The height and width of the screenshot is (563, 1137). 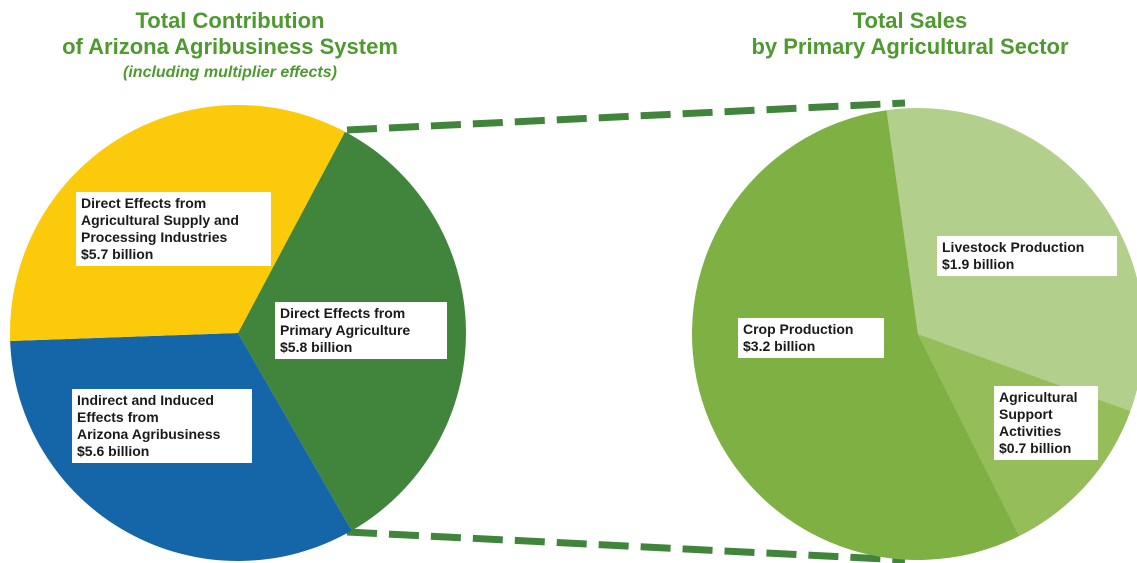 I want to click on support-label-line-2: Support, so click(x=1026, y=414).